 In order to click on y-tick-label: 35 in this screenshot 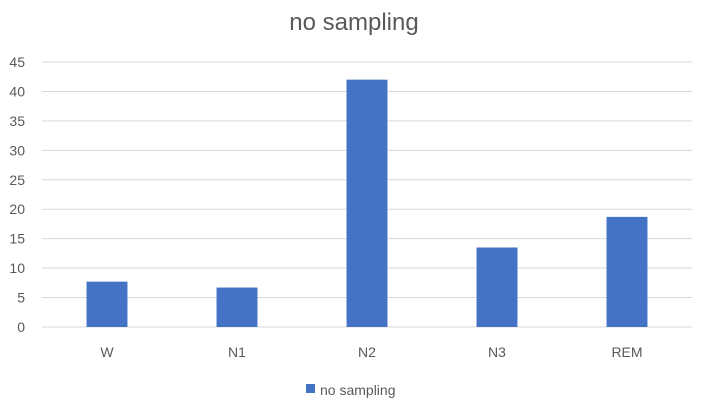, I will do `click(17, 121)`.